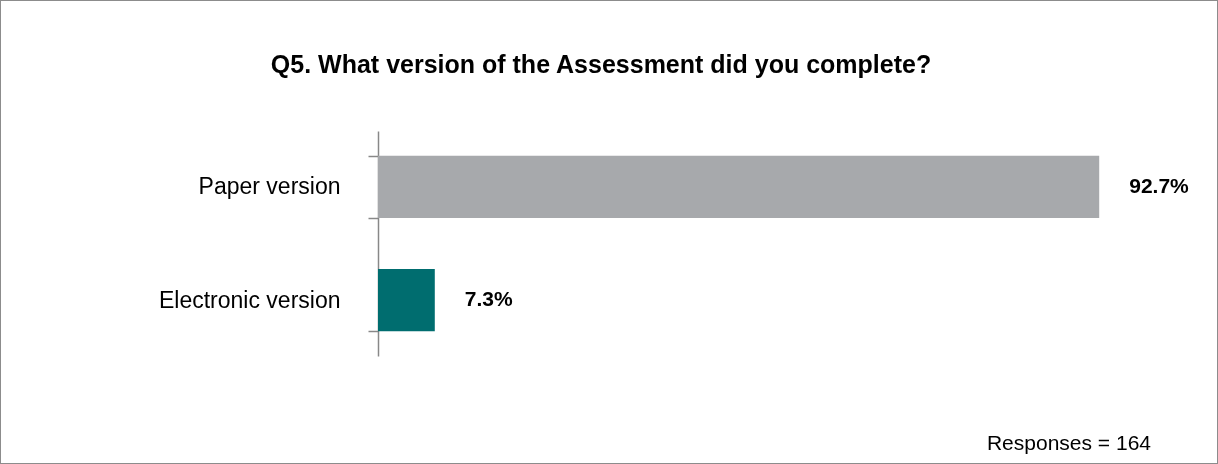  I want to click on y-tick-label: Electronic version, so click(249, 299).